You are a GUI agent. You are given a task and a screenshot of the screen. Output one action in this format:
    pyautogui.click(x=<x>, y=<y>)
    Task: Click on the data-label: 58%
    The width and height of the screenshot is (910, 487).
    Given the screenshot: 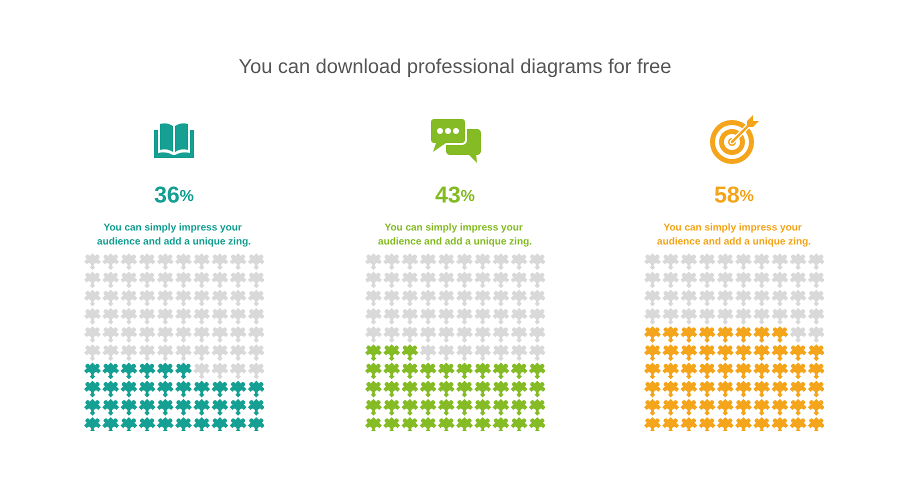 What is the action you would take?
    pyautogui.click(x=734, y=195)
    